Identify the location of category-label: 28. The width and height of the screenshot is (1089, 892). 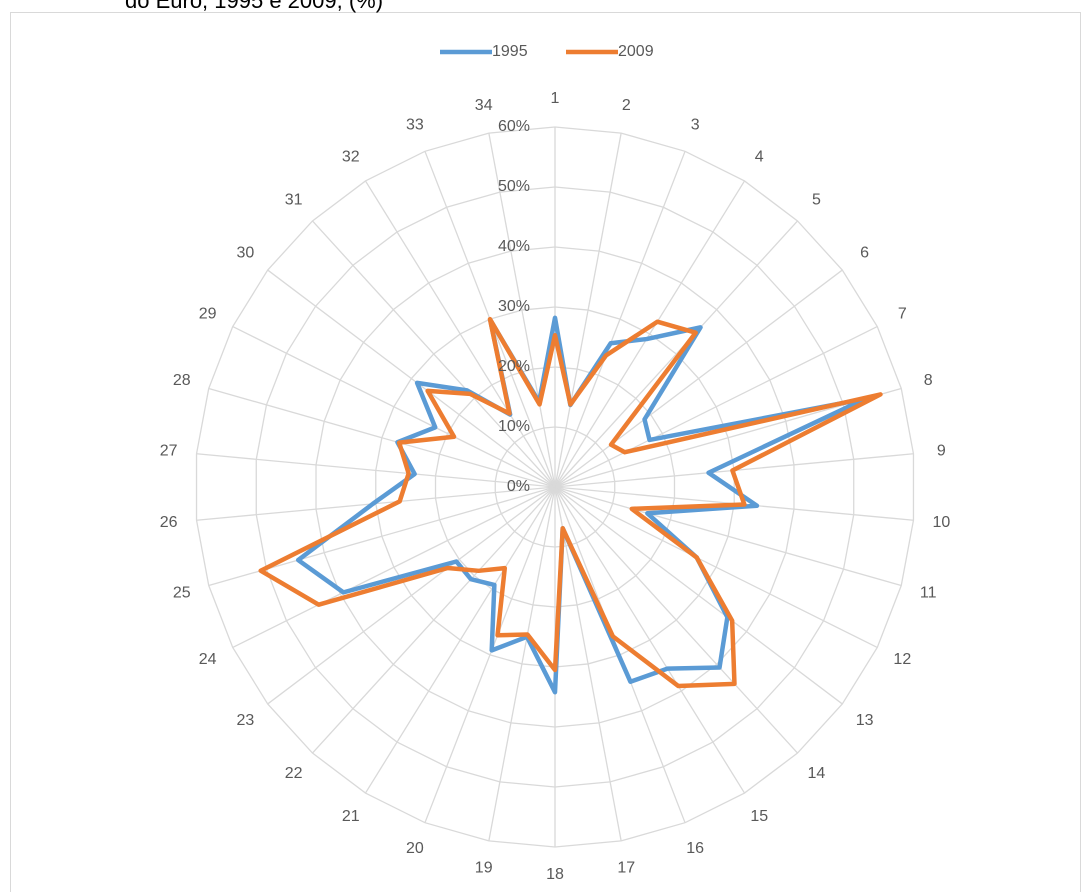
(182, 380).